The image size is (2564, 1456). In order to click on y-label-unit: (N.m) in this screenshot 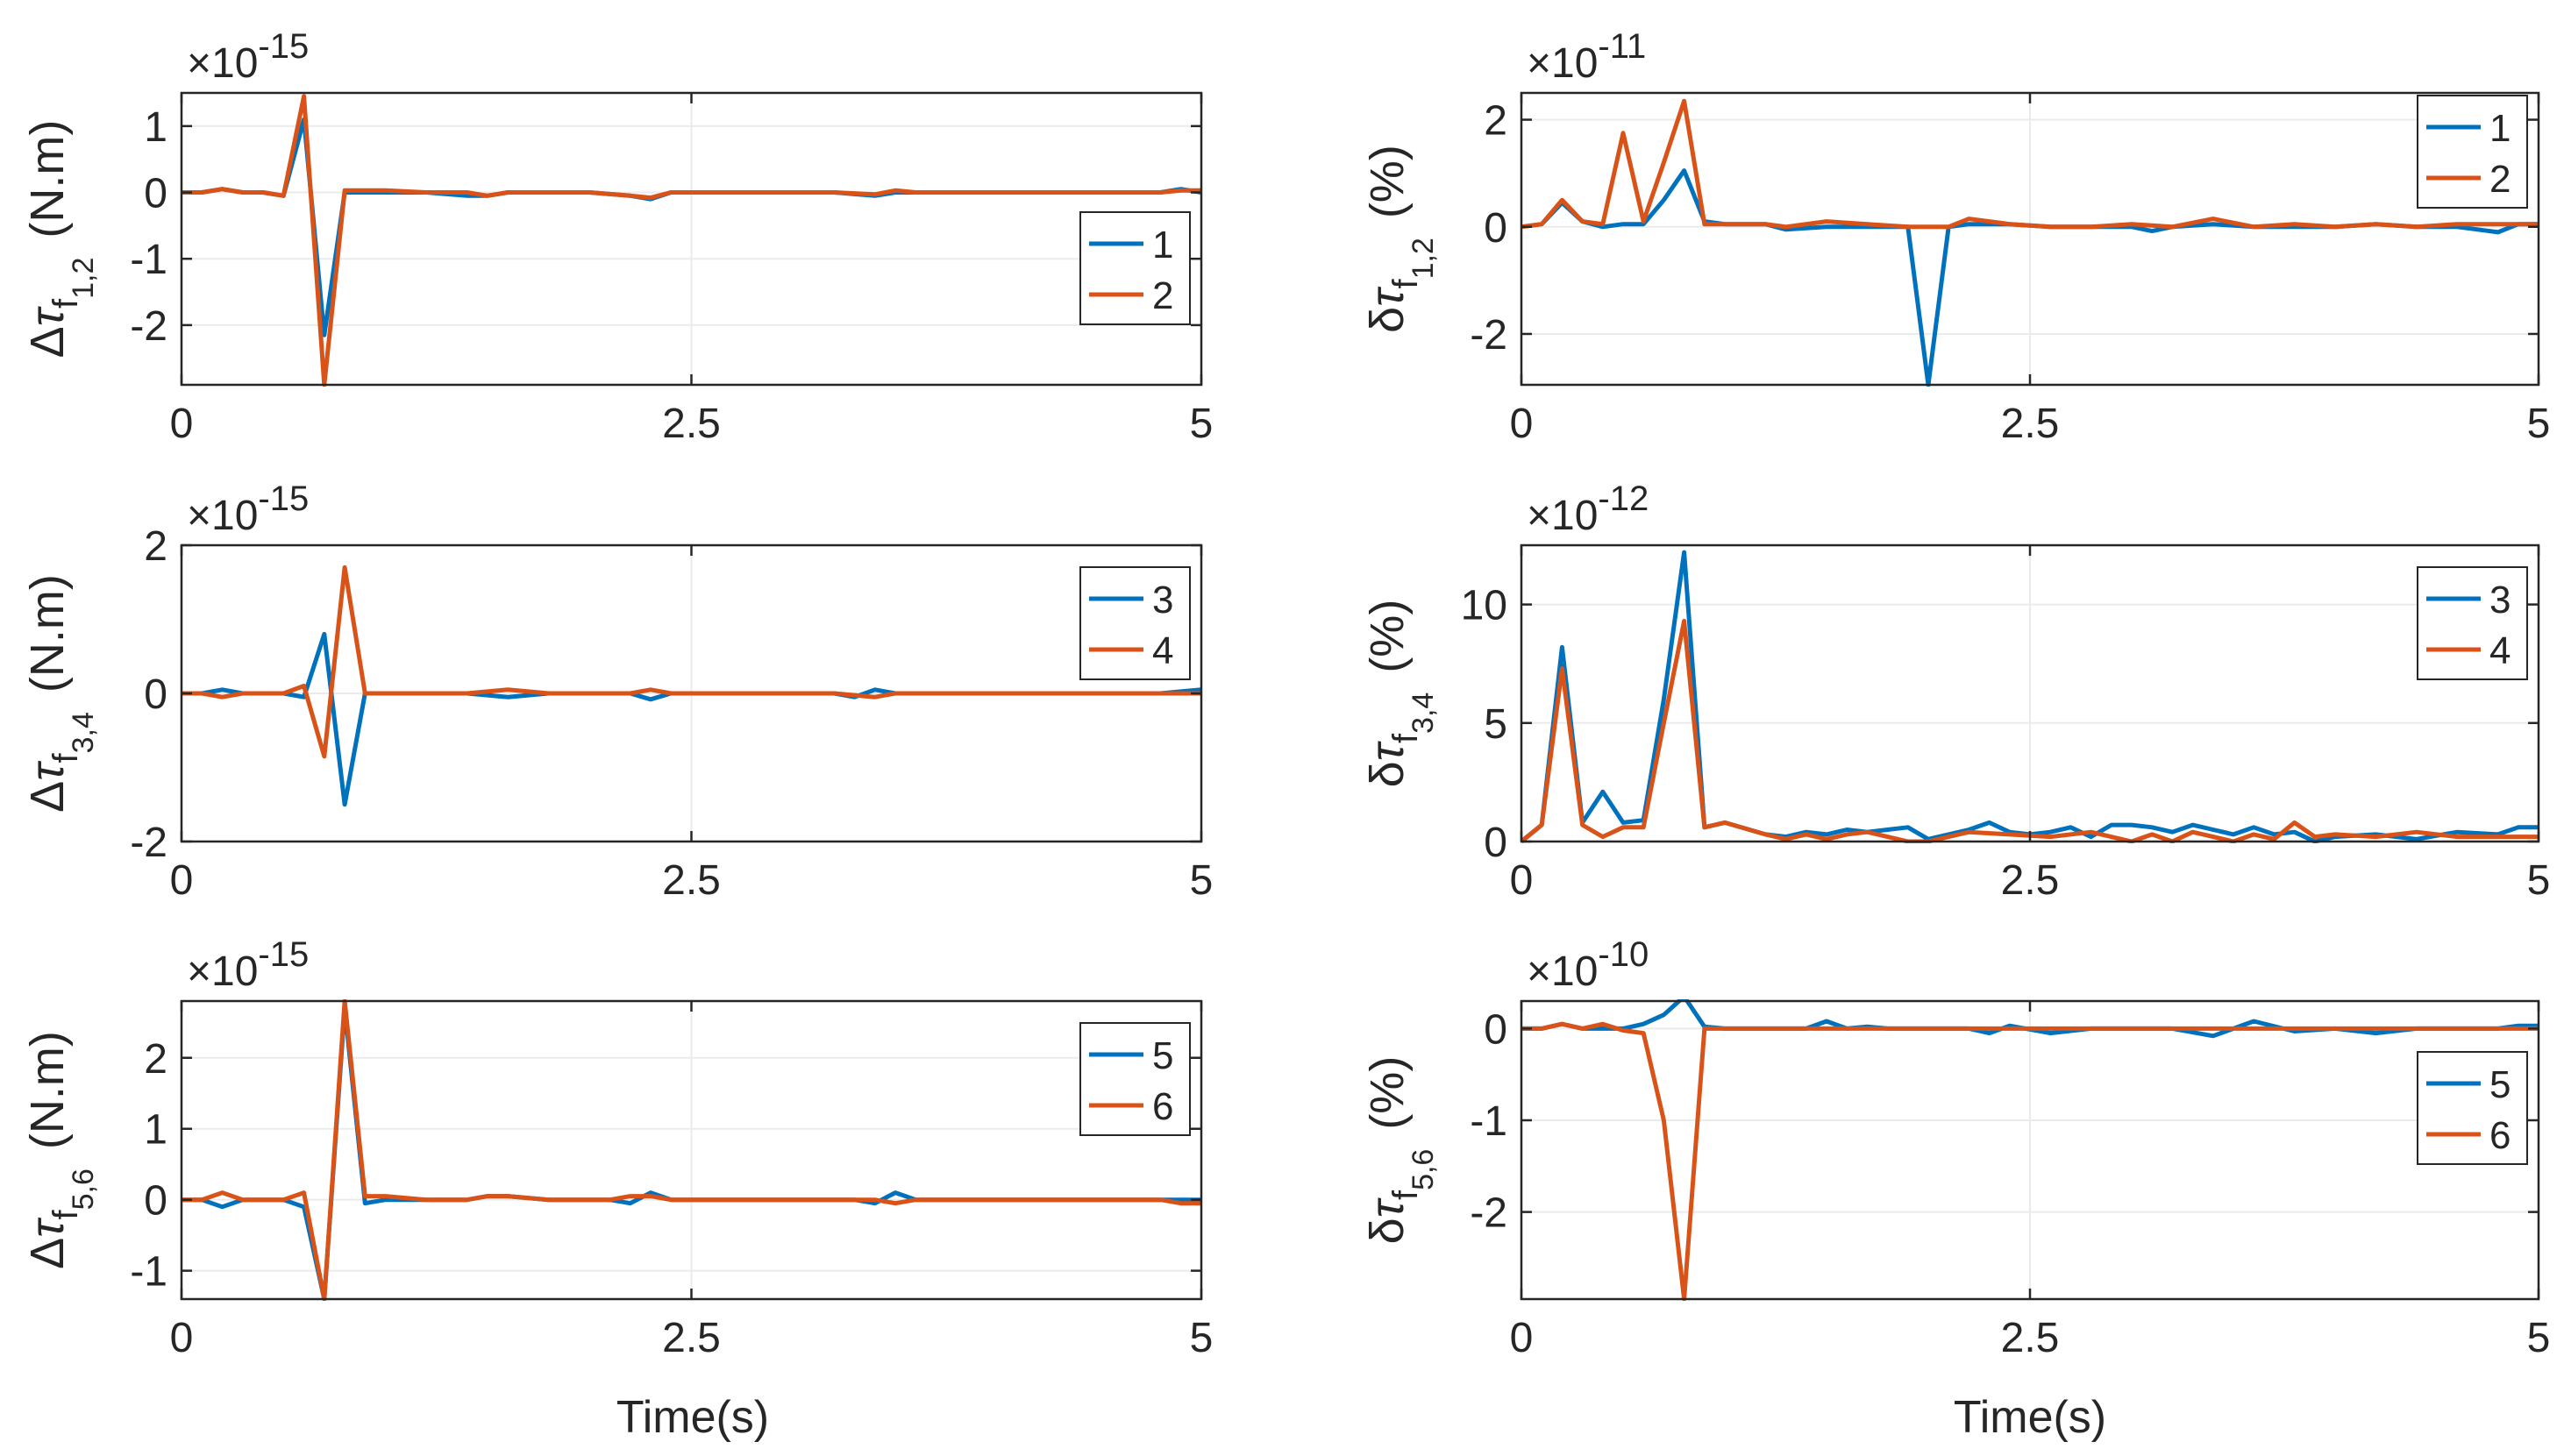, I will do `click(47, 179)`.